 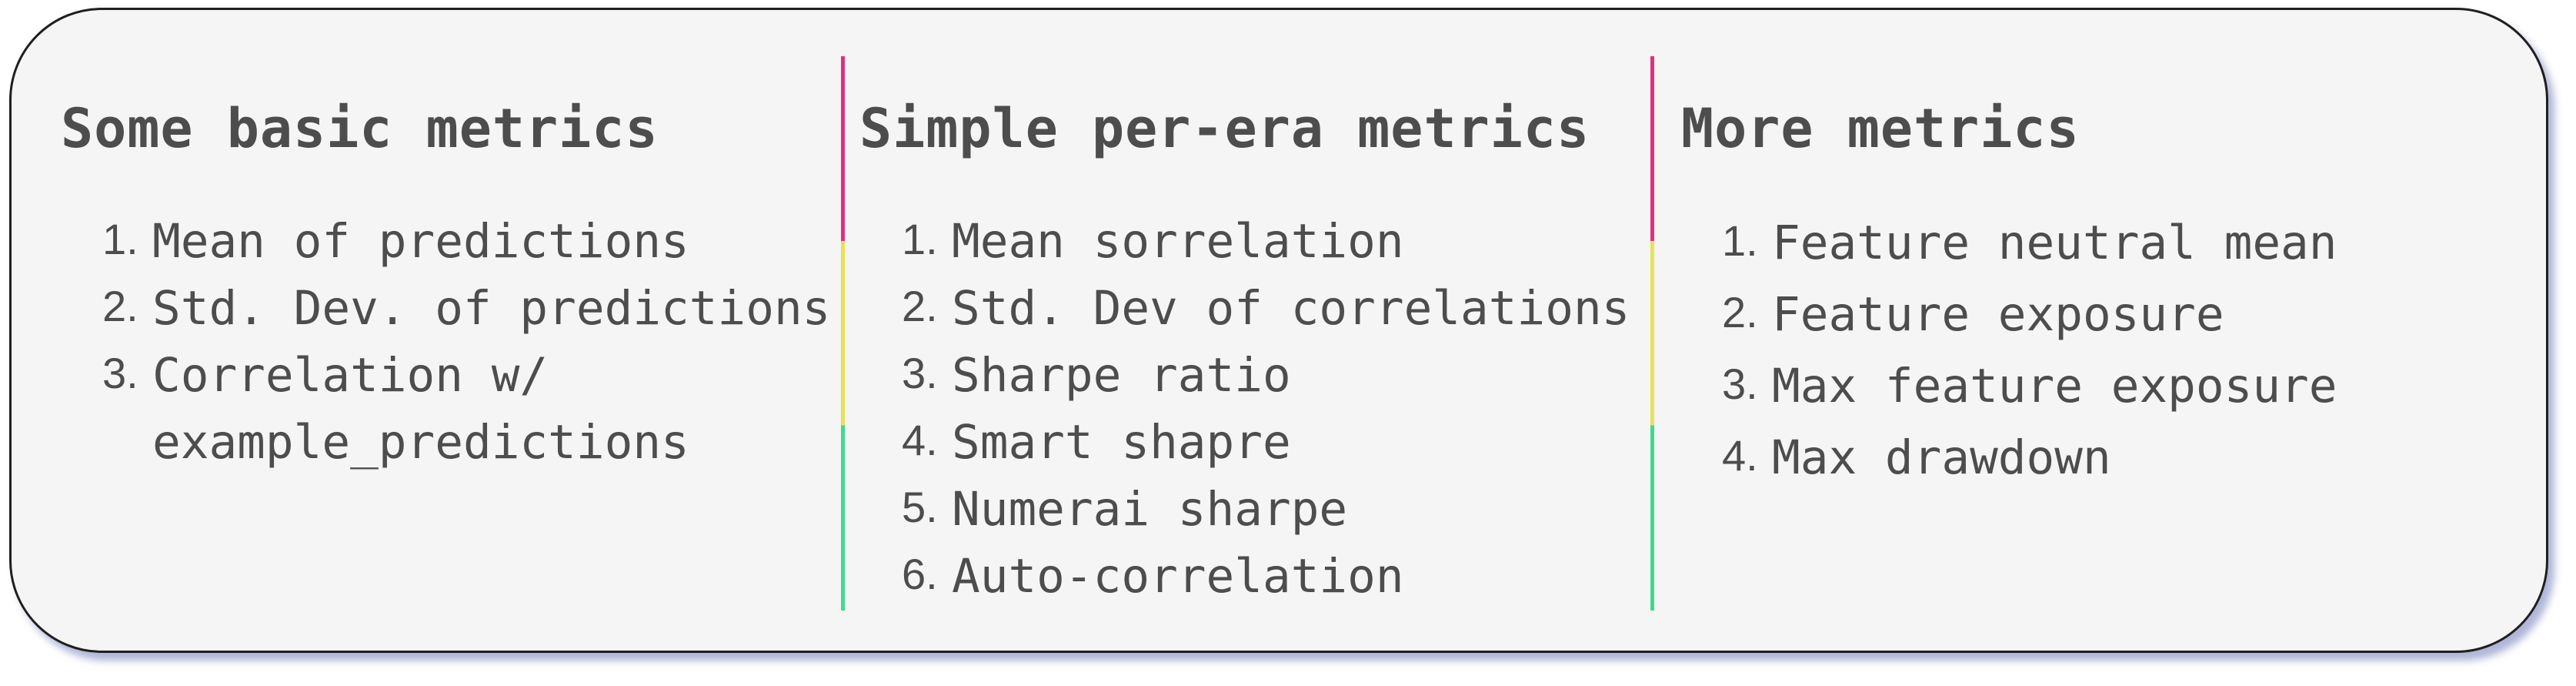 I want to click on list-item: 1. Feature neutral mean, so click(x=2091, y=251).